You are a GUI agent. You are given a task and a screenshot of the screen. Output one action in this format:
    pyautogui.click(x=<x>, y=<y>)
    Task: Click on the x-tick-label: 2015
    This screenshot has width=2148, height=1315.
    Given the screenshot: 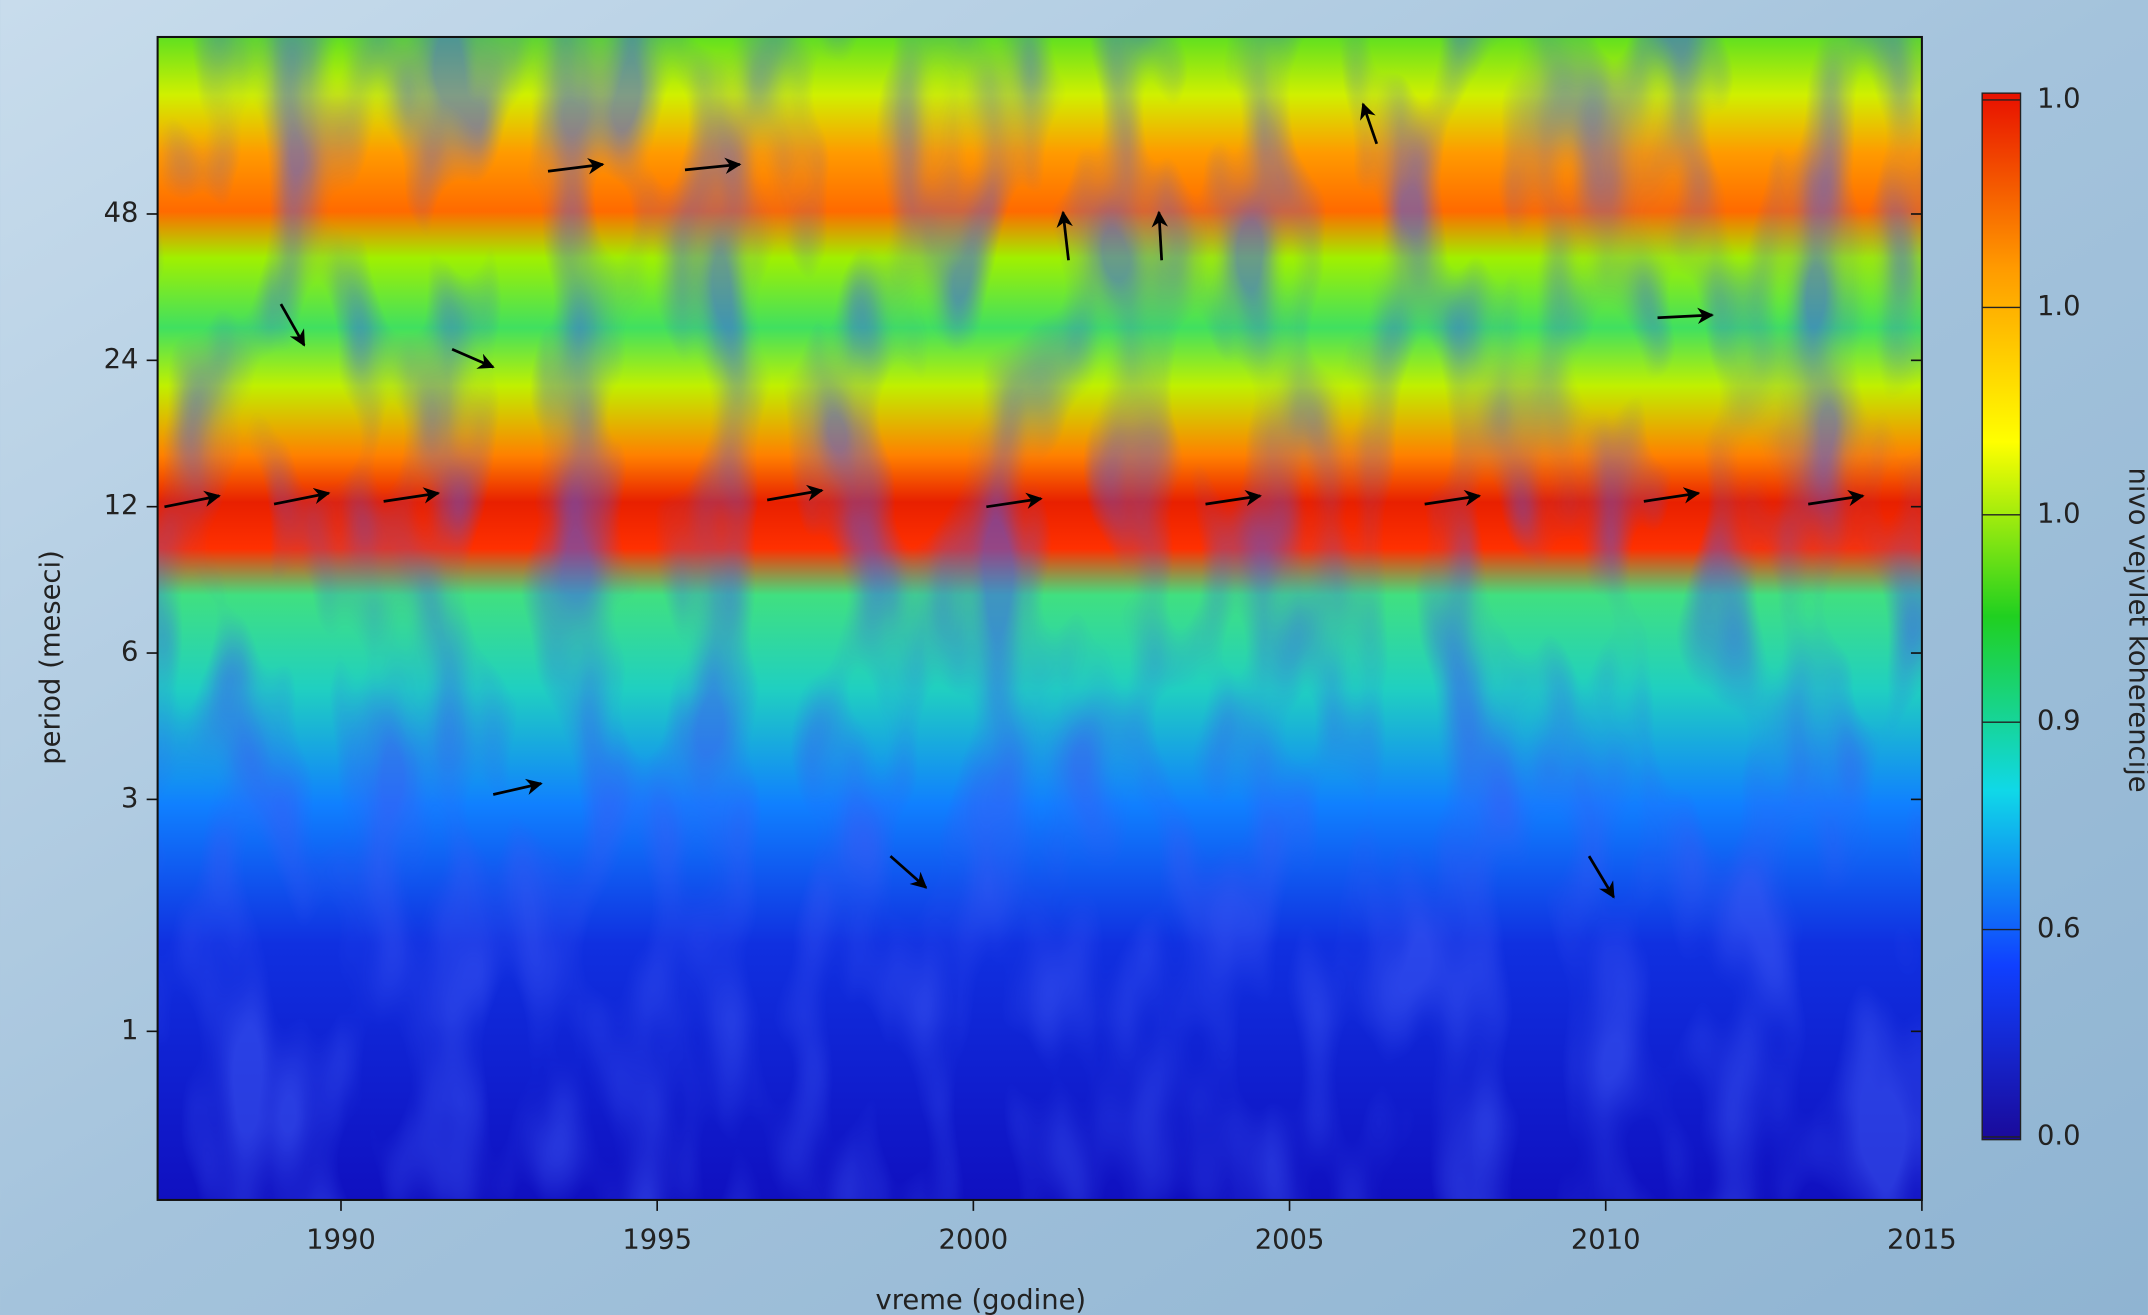 What is the action you would take?
    pyautogui.click(x=1922, y=1240)
    